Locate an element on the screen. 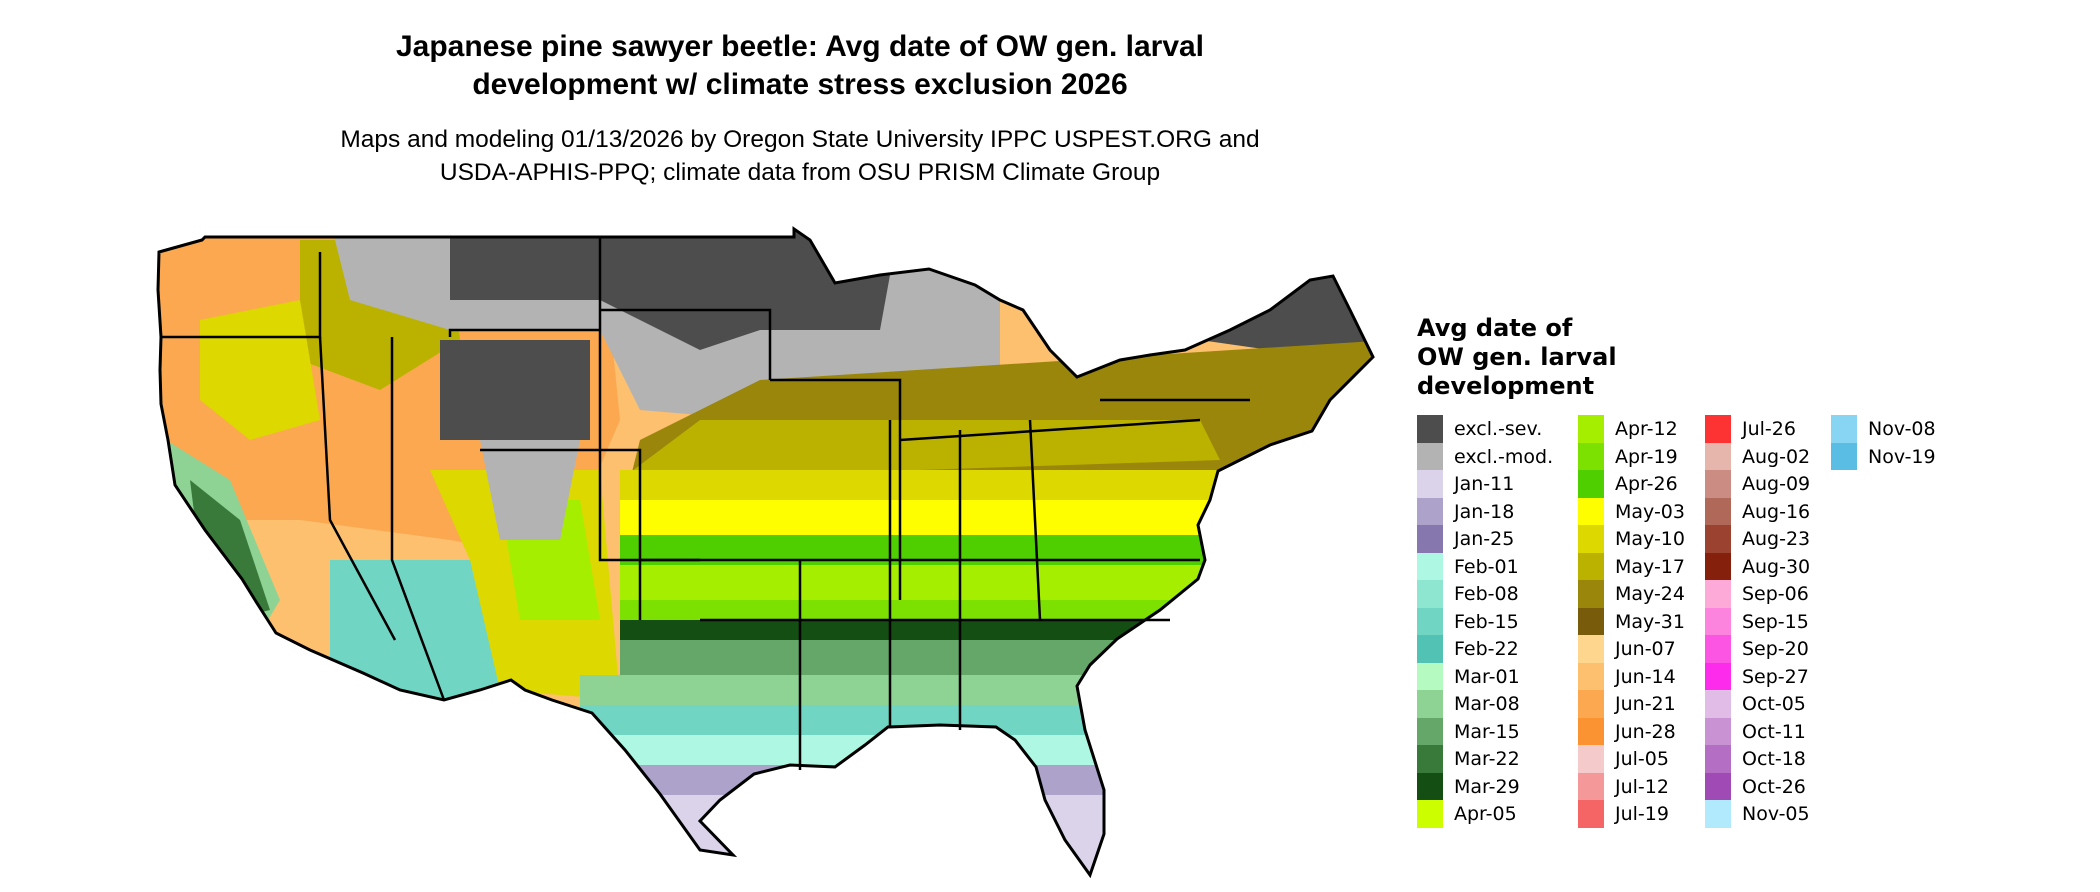 The height and width of the screenshot is (892, 2100). legend-label: Sep-27 is located at coordinates (1775, 676).